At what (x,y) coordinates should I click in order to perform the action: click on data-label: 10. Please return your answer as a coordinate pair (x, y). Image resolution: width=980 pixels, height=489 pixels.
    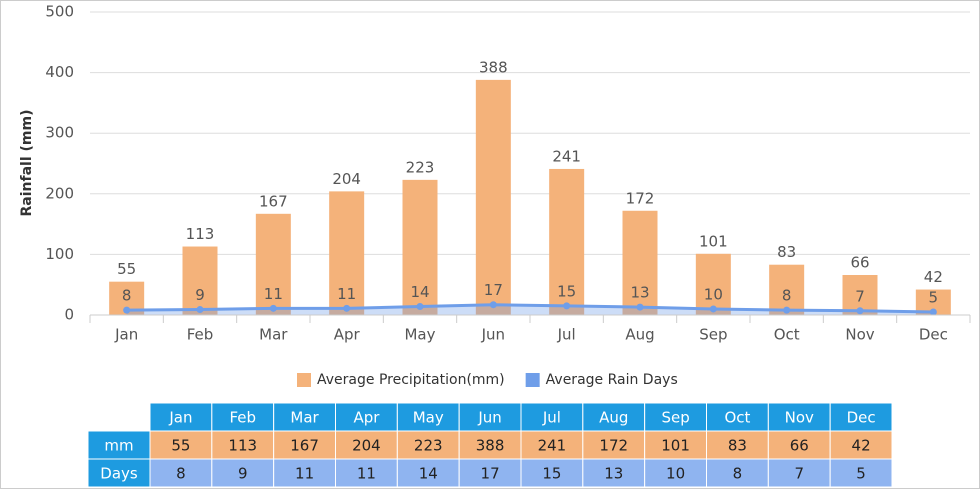
    Looking at the image, I should click on (713, 294).